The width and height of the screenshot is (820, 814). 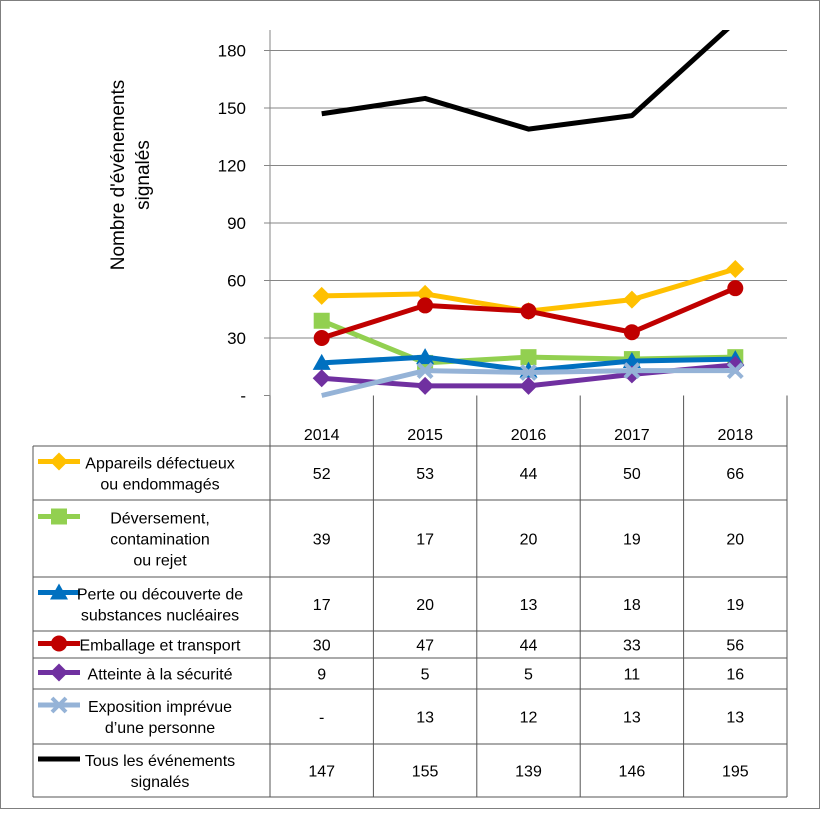 What do you see at coordinates (529, 718) in the screenshot?
I see `table-cell: 12` at bounding box center [529, 718].